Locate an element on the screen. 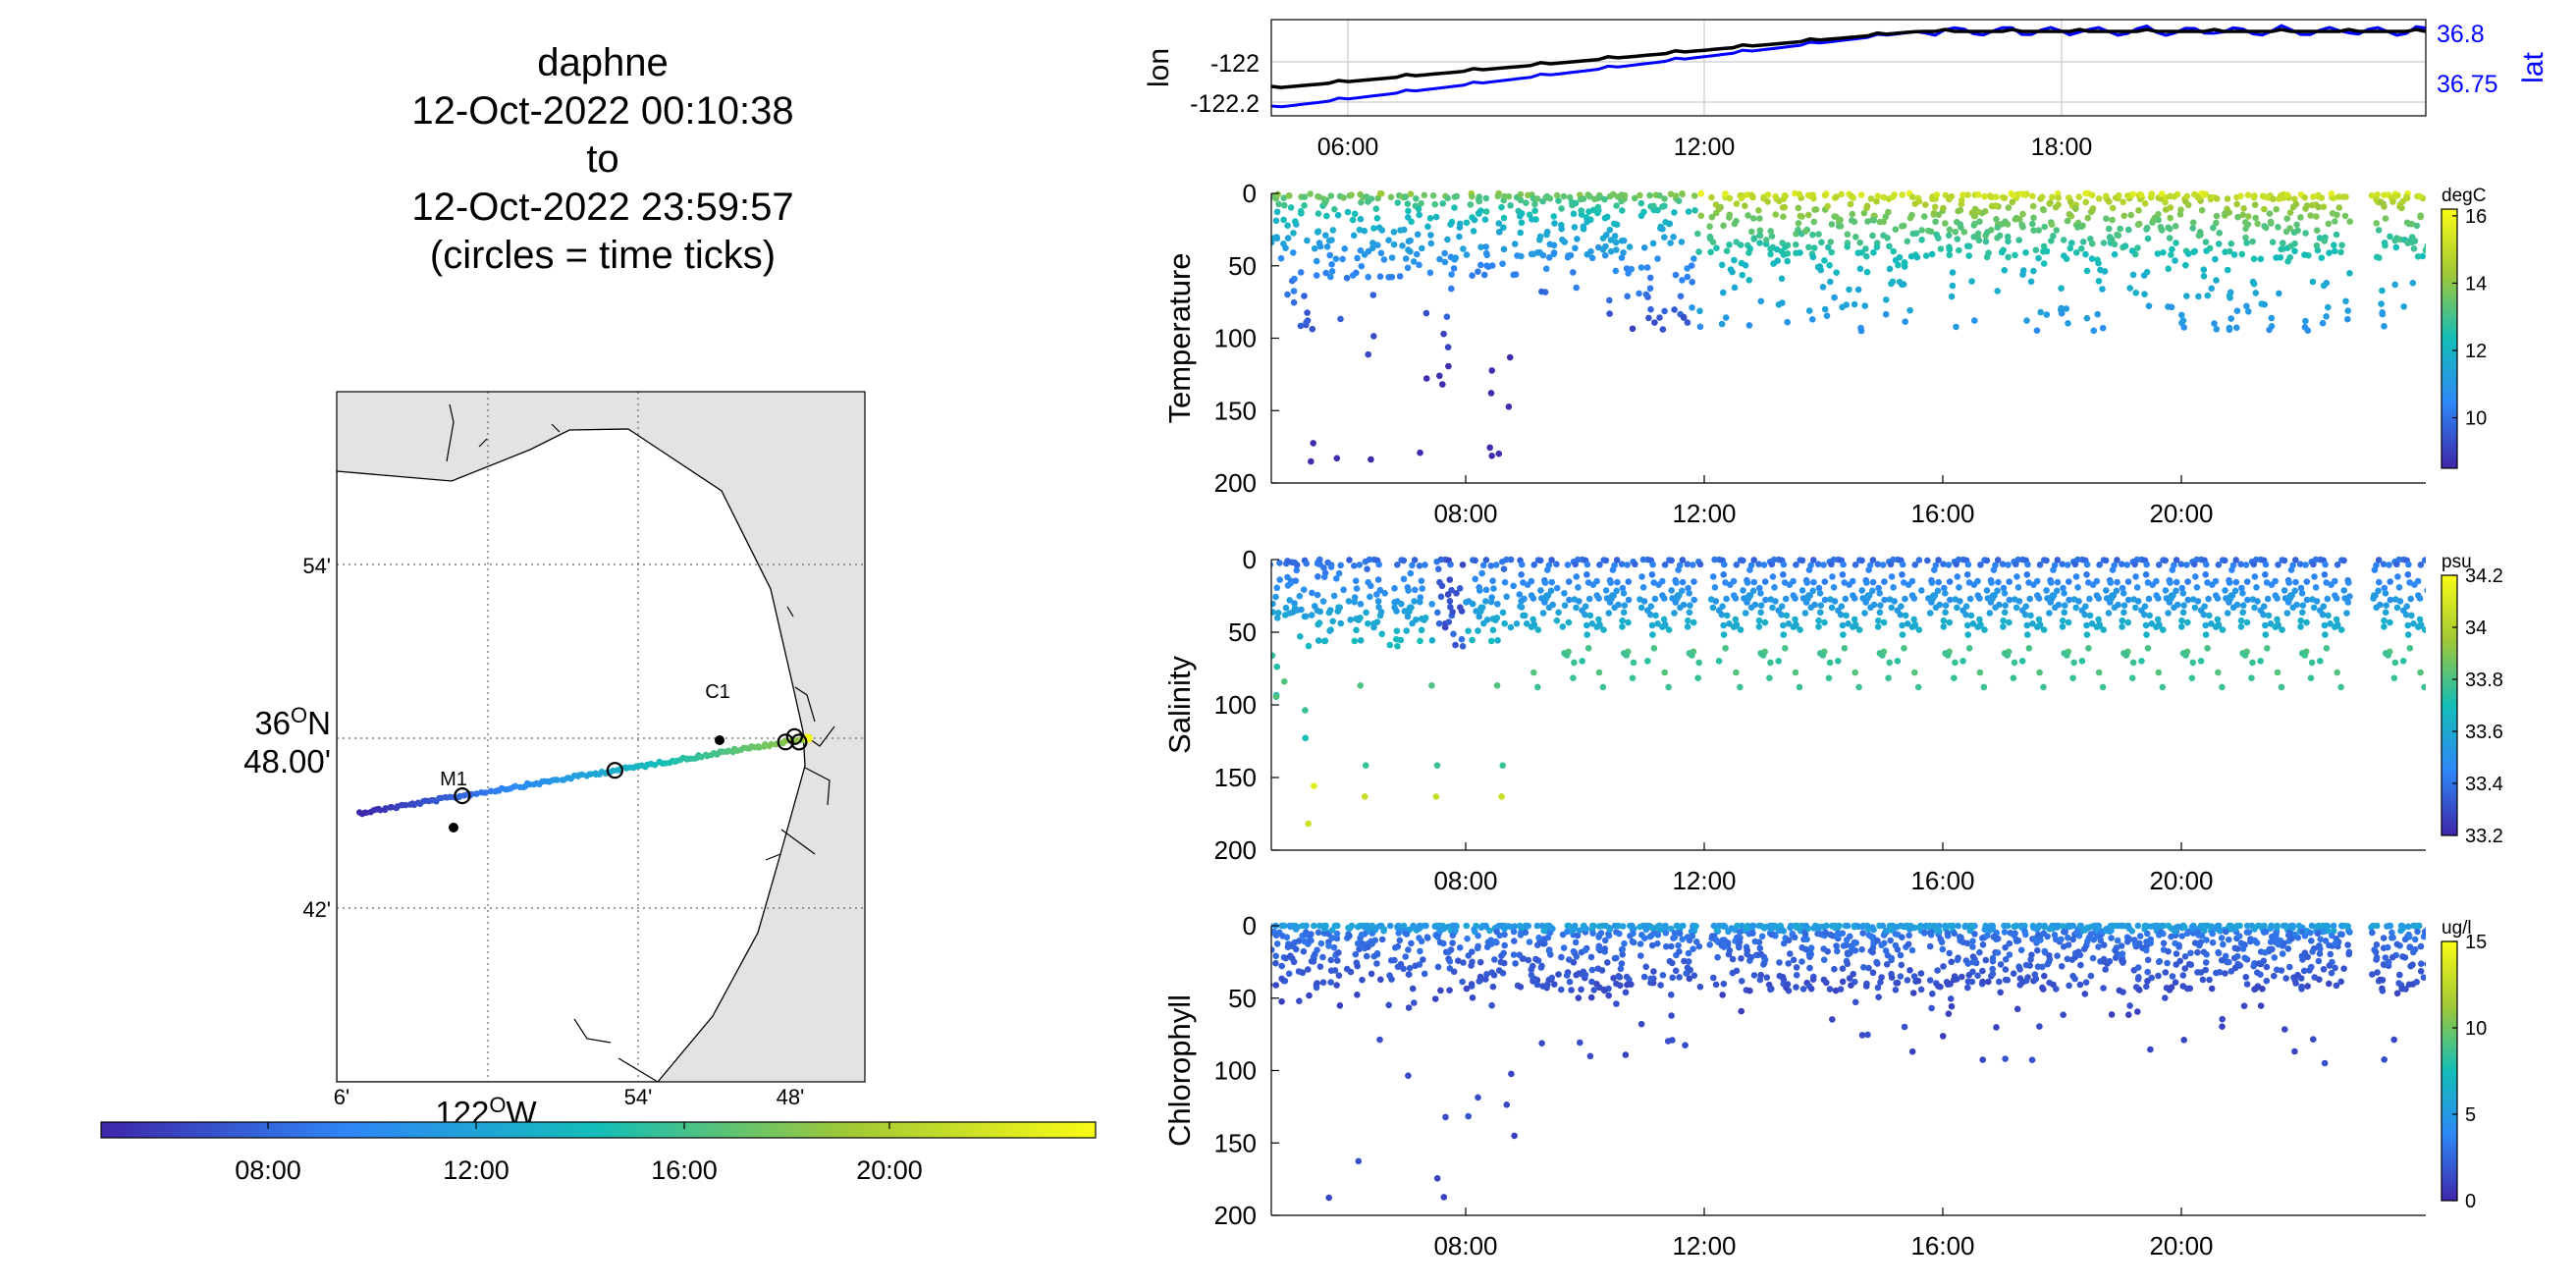 The width and height of the screenshot is (2576, 1288). chlorophyll-ytick-label: 150 is located at coordinates (1235, 1142).